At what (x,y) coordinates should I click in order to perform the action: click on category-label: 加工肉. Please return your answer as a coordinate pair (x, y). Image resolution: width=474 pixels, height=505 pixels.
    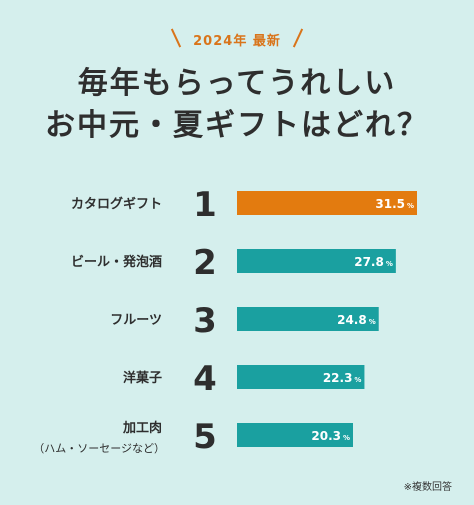
    Looking at the image, I should click on (142, 428).